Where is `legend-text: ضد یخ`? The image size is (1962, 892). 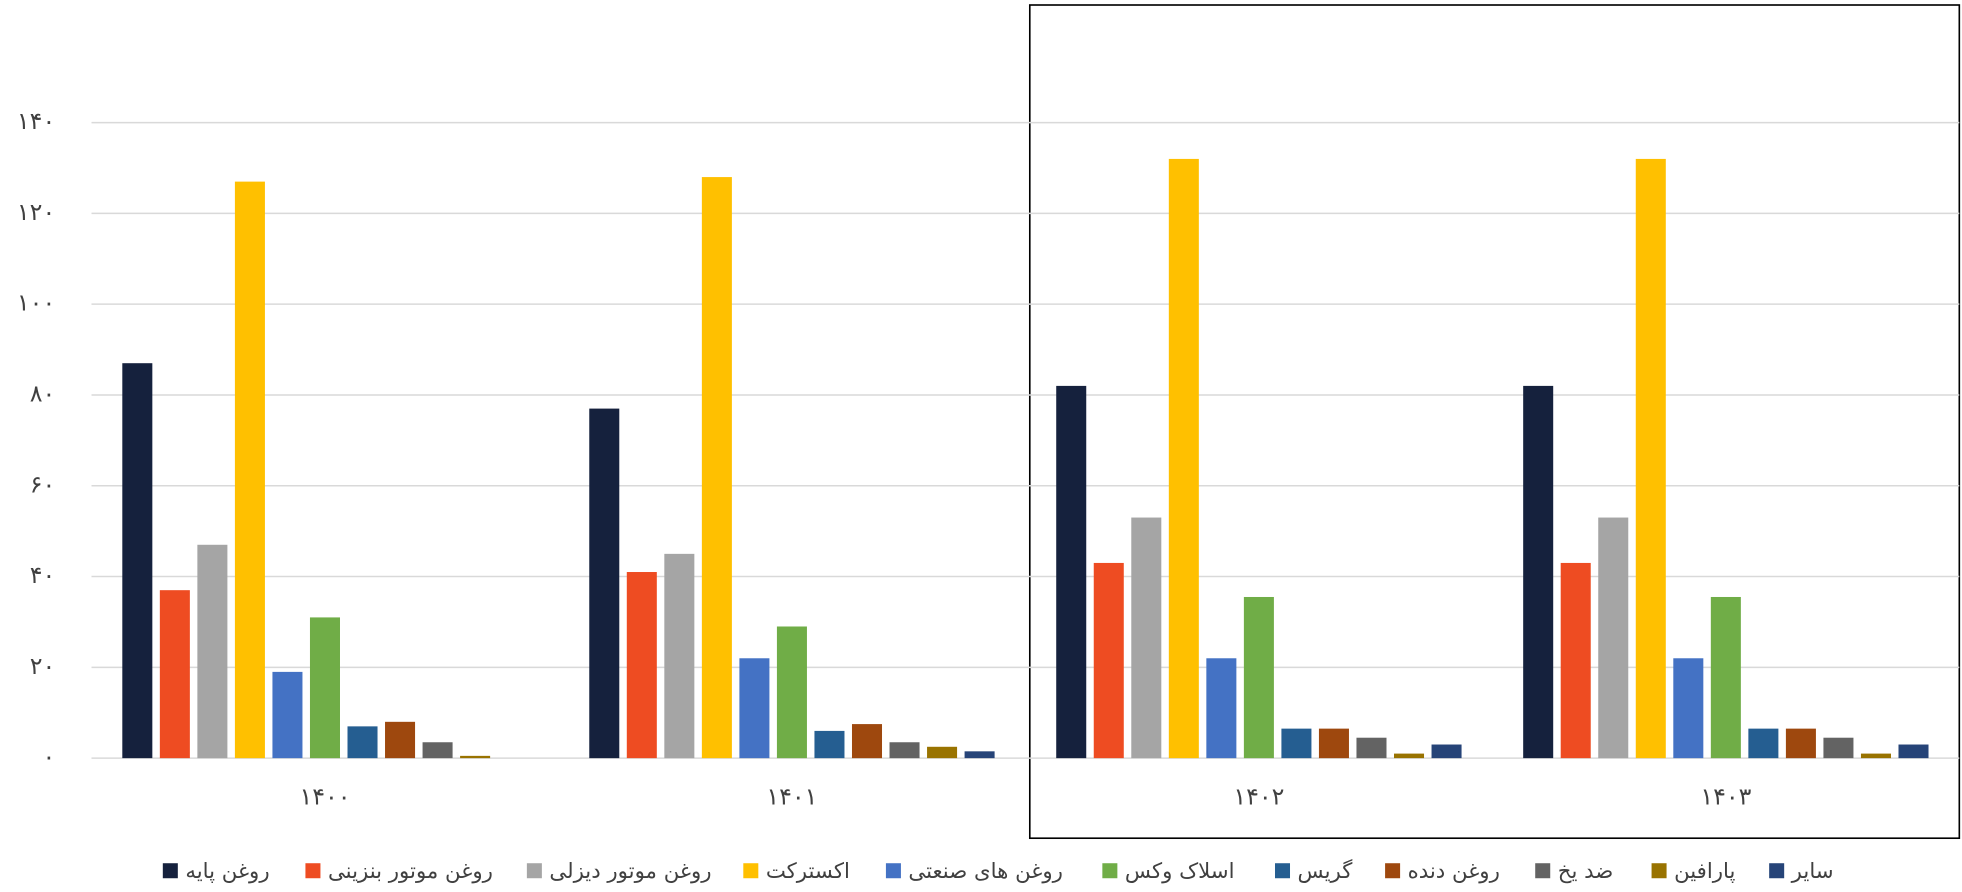
legend-text: ضد یخ is located at coordinates (1586, 871).